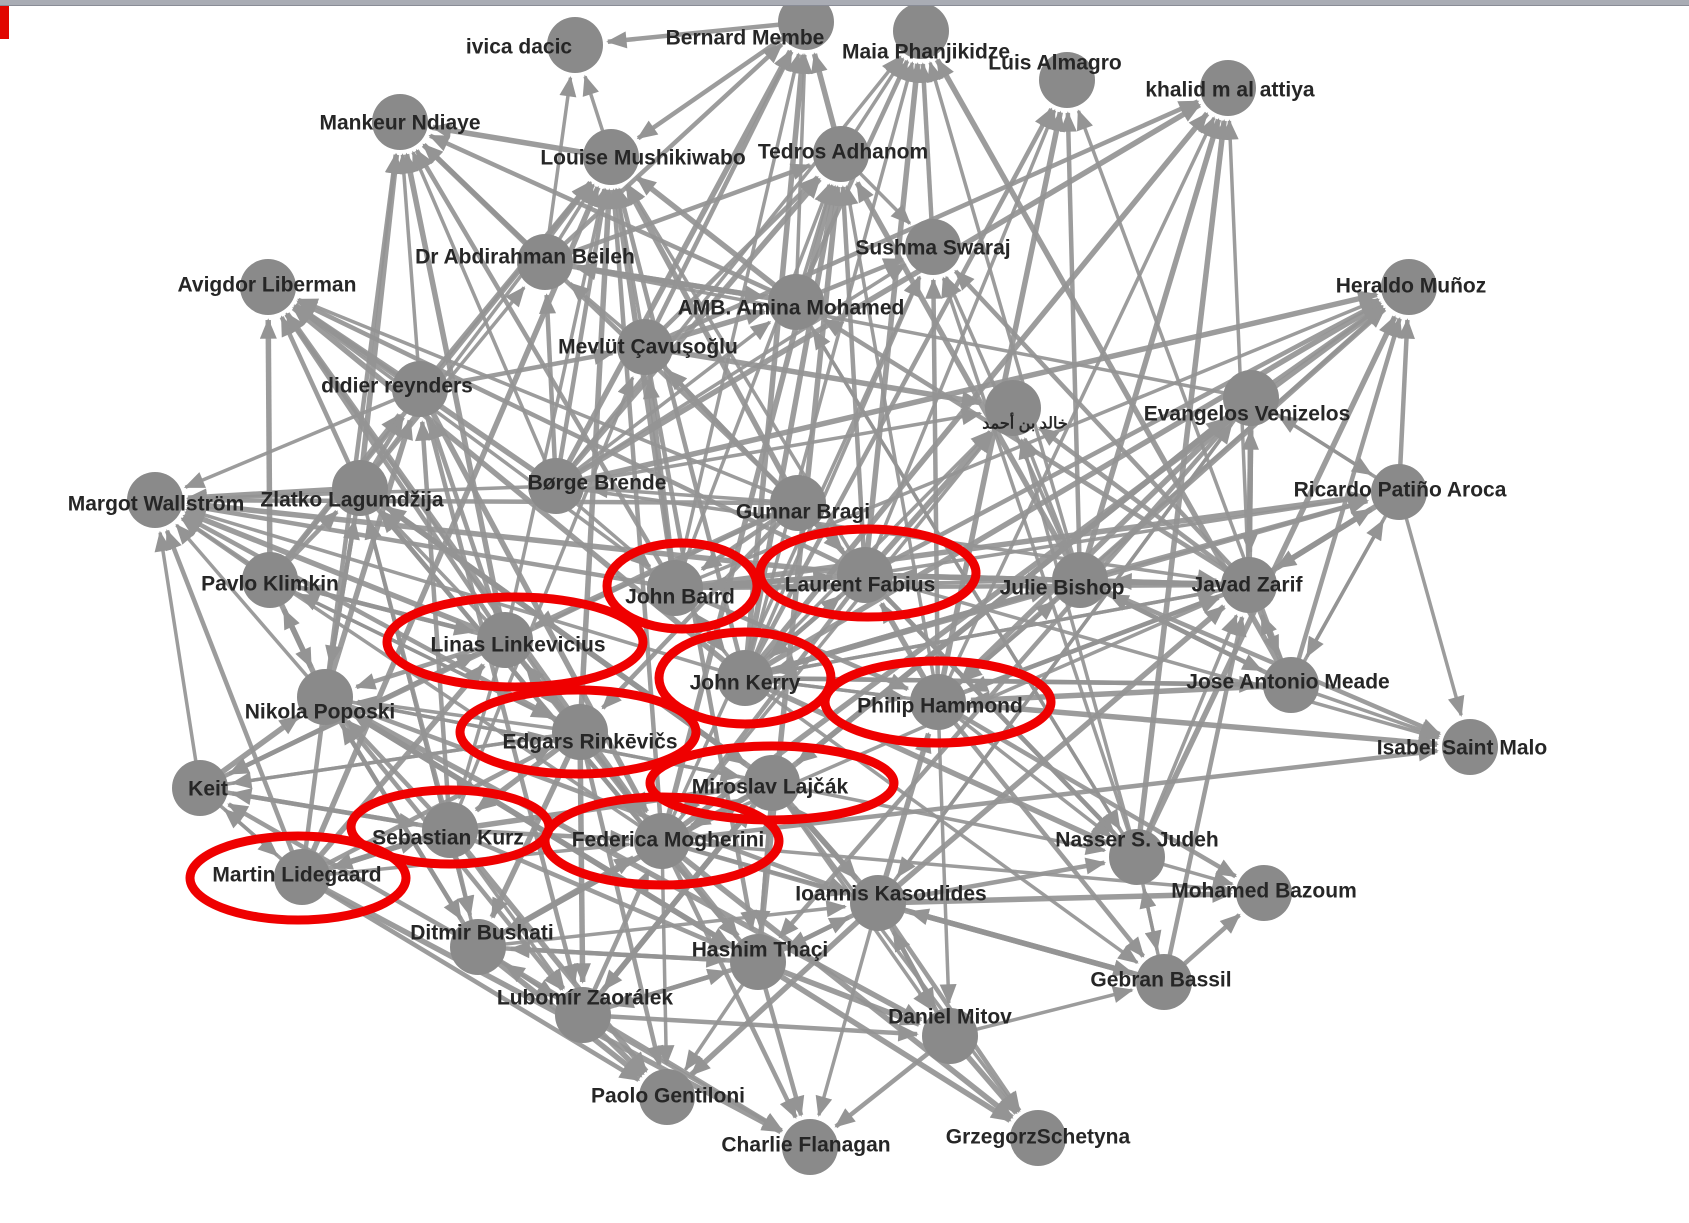 The width and height of the screenshot is (1689, 1223). Describe the element at coordinates (400, 122) in the screenshot. I see `graph-node-mankeur-ndiaye` at that location.